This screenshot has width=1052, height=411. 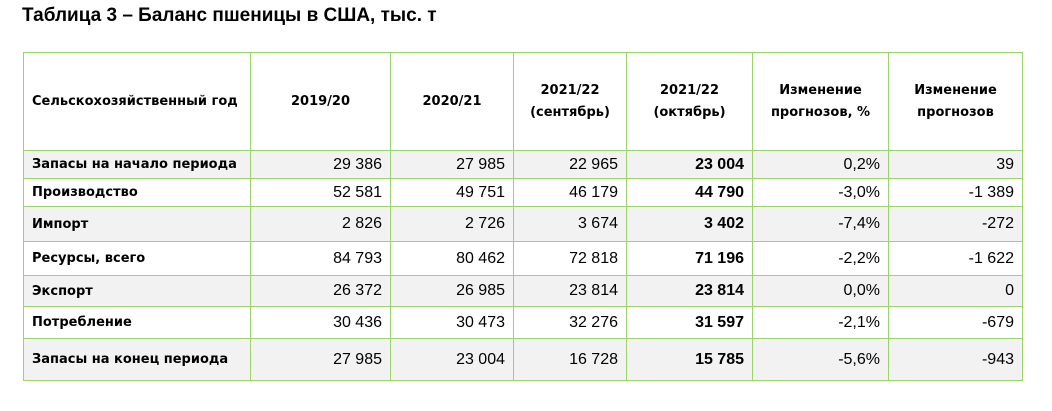 What do you see at coordinates (137, 164) in the screenshot?
I see `row-label: Запасы на начало периода` at bounding box center [137, 164].